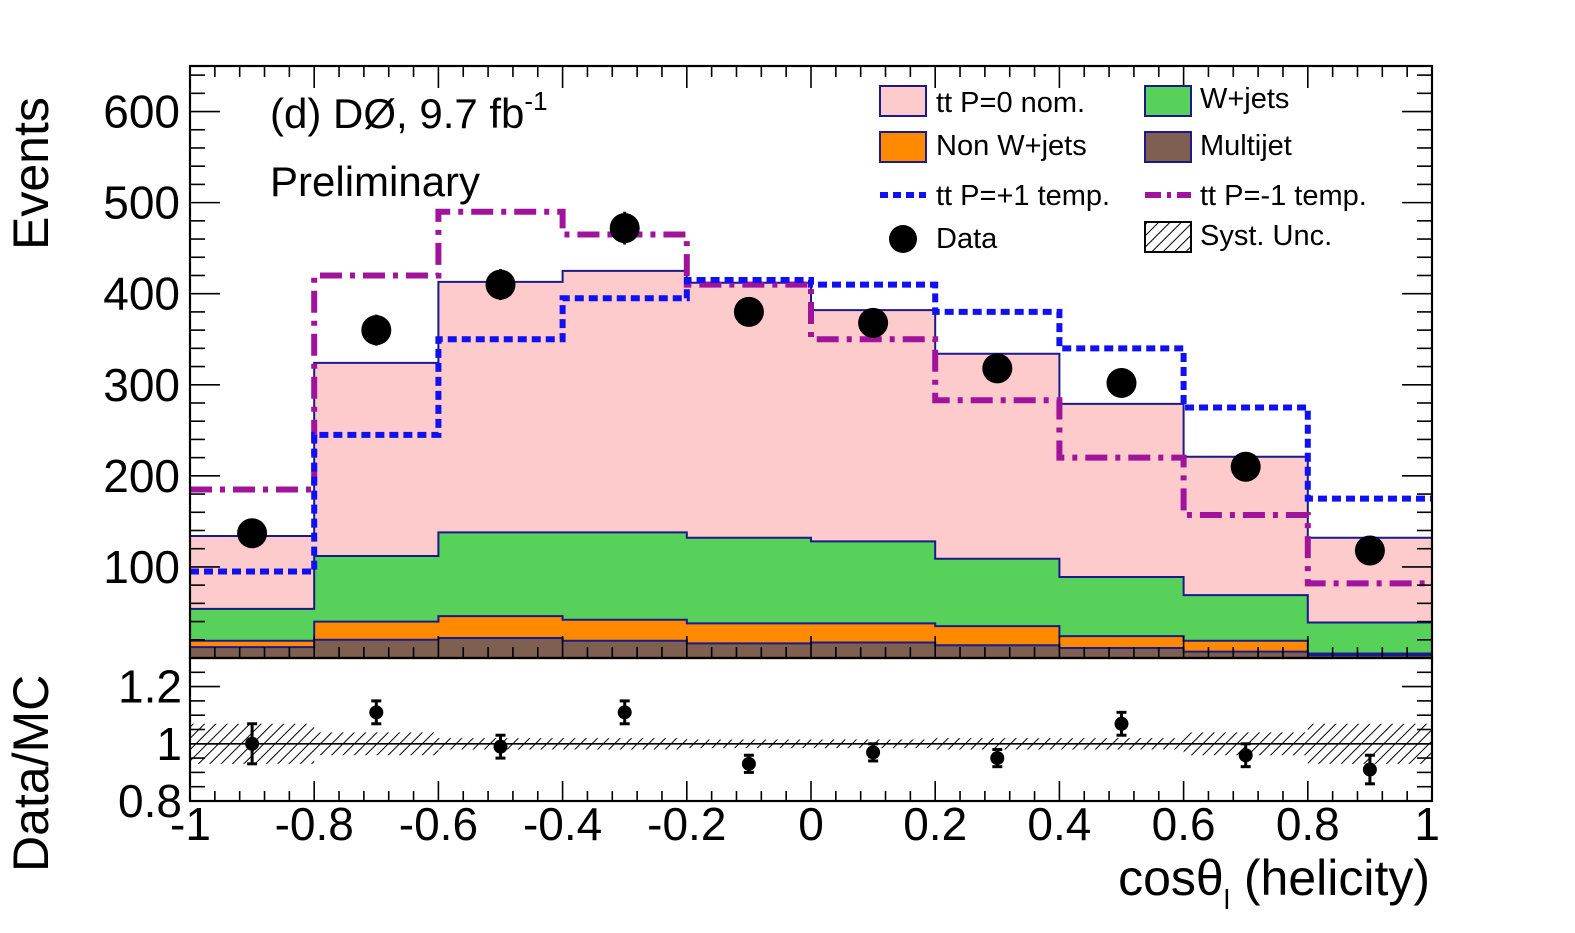 Image resolution: width=1575 pixels, height=933 pixels. Describe the element at coordinates (1184, 824) in the screenshot. I see `x-tick-label: 0.6` at that location.